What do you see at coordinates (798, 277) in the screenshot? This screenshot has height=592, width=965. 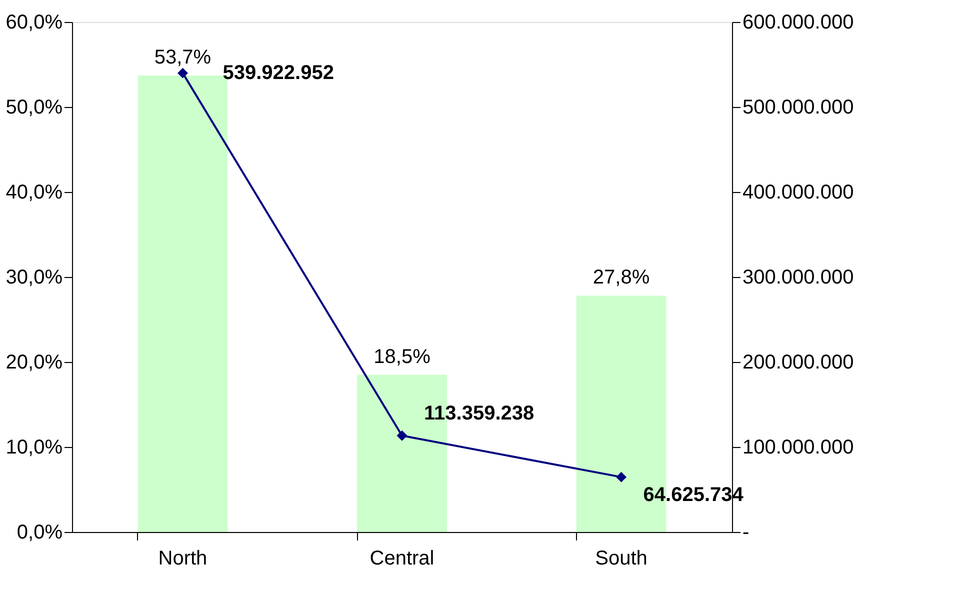 I see `y2-tick-label: 300.000.000` at bounding box center [798, 277].